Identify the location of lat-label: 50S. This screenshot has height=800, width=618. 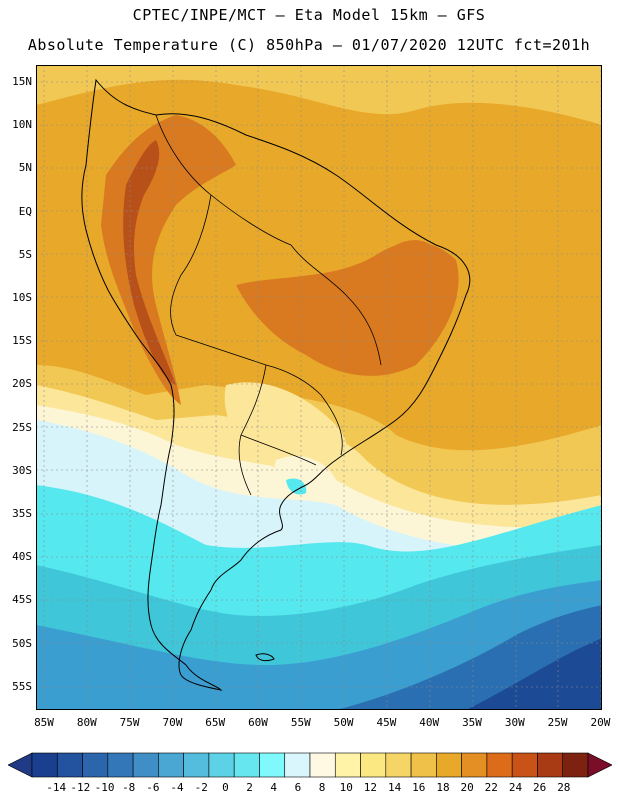
(22, 643).